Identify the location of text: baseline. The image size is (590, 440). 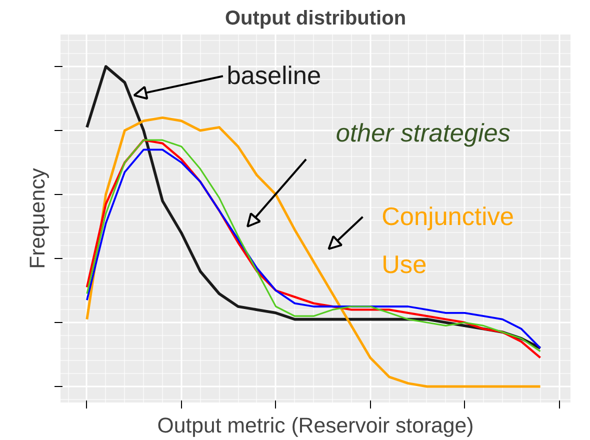
(274, 76).